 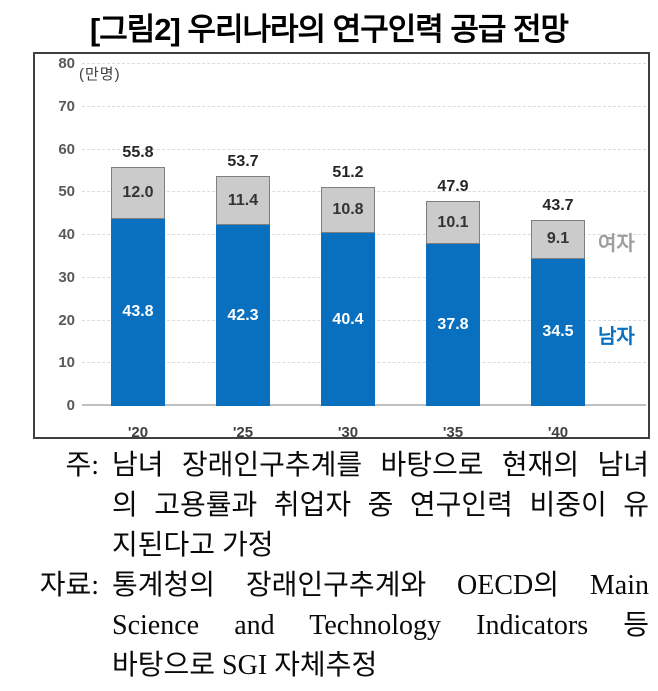 I want to click on bar-40: 34.5 9.1, so click(x=558, y=312).